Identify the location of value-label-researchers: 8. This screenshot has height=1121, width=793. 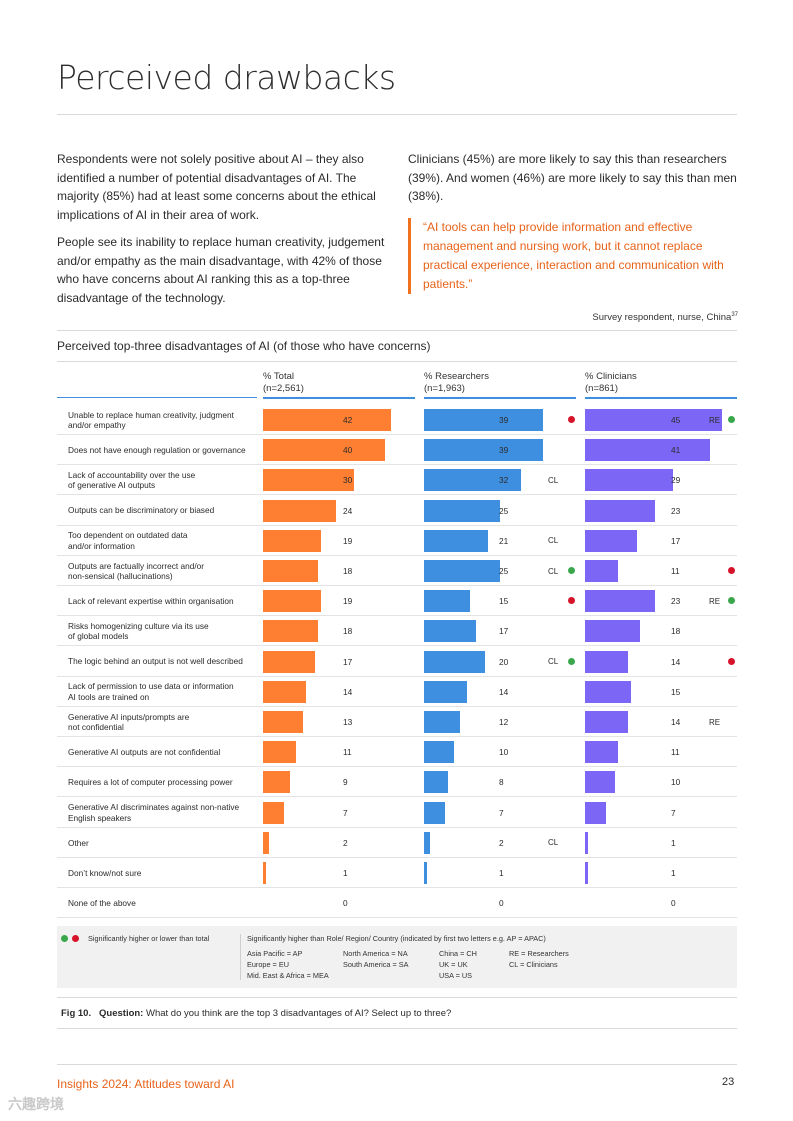
(501, 782).